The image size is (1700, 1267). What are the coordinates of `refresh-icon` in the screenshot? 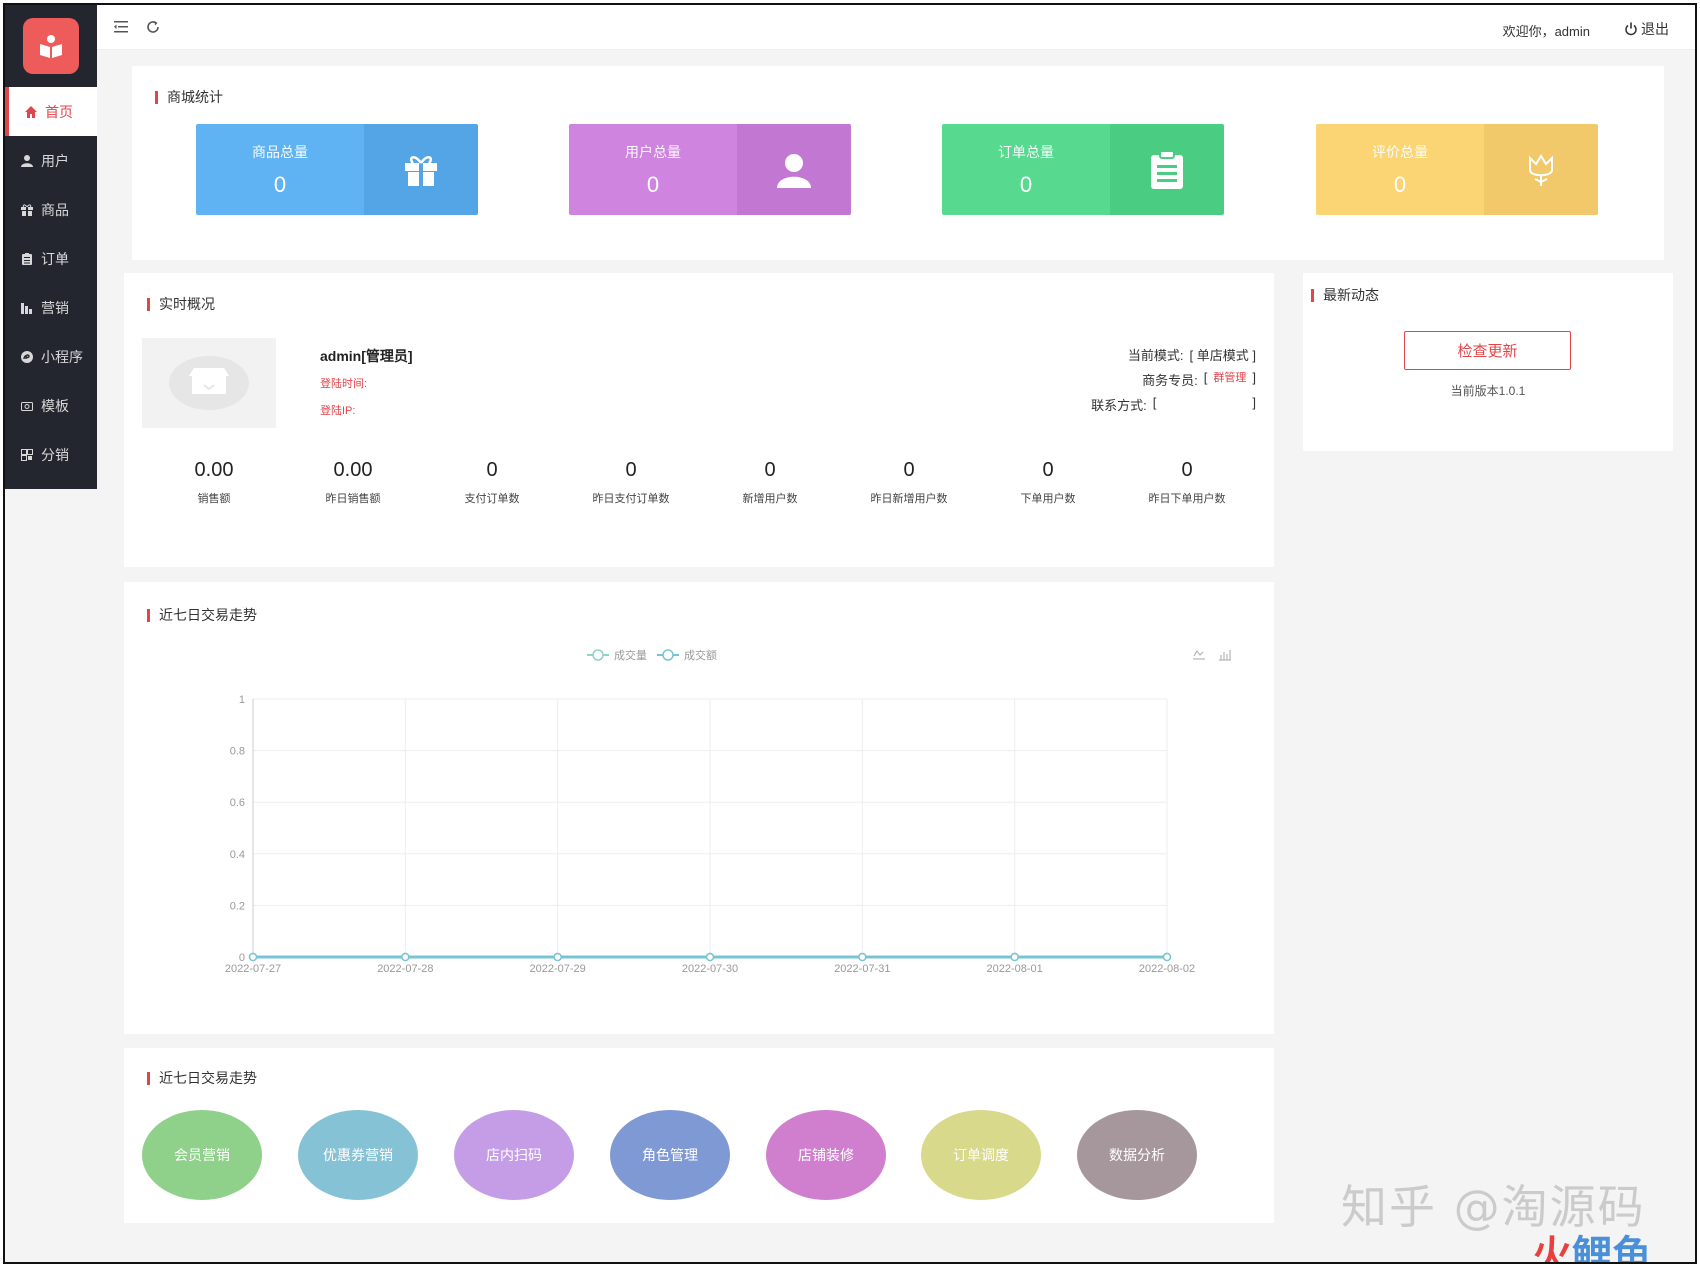 It's located at (153, 27).